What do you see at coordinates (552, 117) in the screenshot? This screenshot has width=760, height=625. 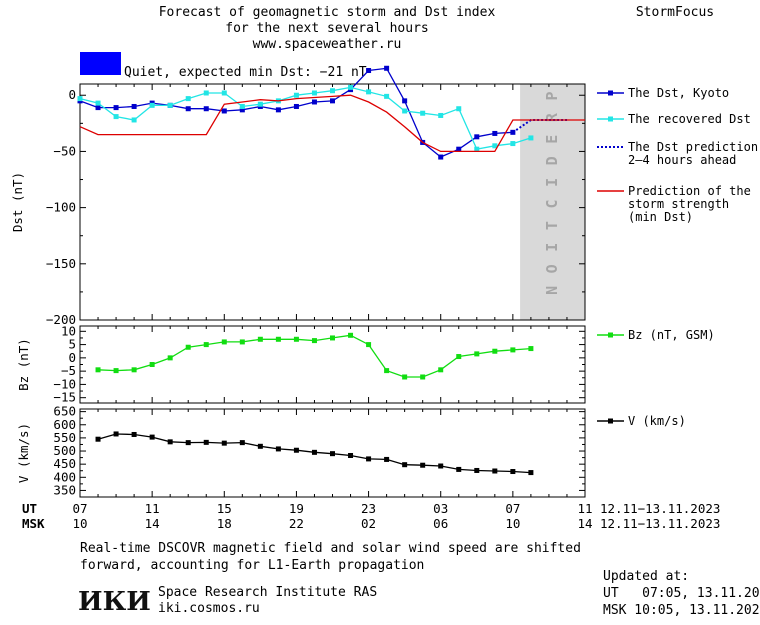 I see `prediction-label-letter: R` at bounding box center [552, 117].